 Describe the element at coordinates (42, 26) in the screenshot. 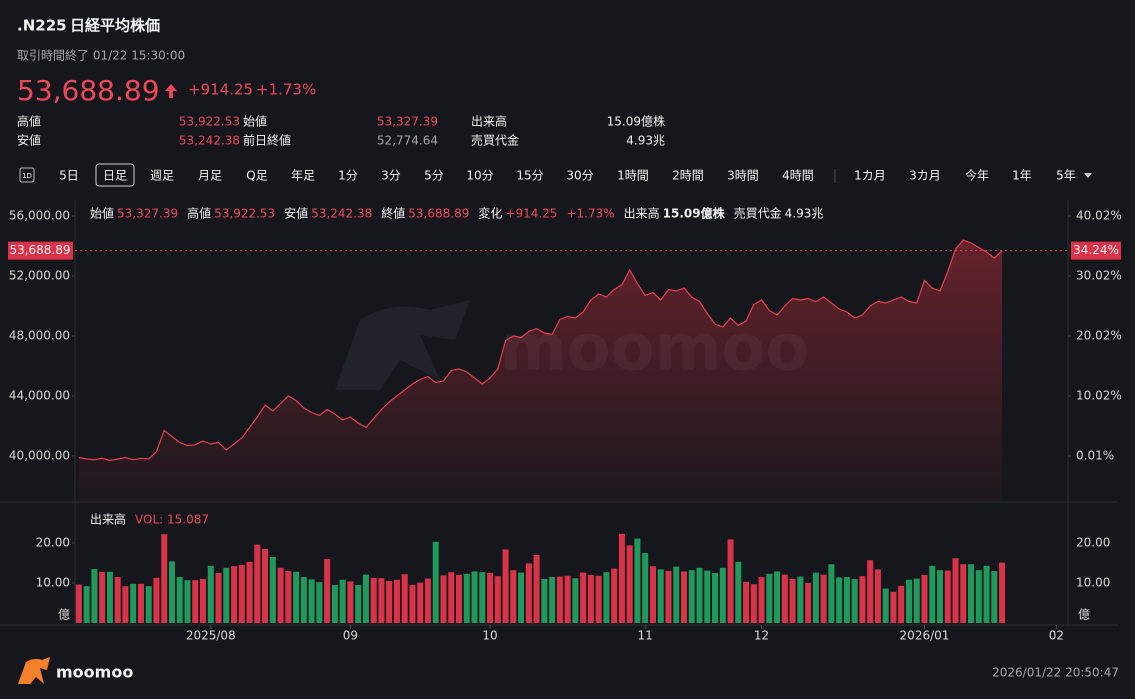

I see `symbol: .N225` at that location.